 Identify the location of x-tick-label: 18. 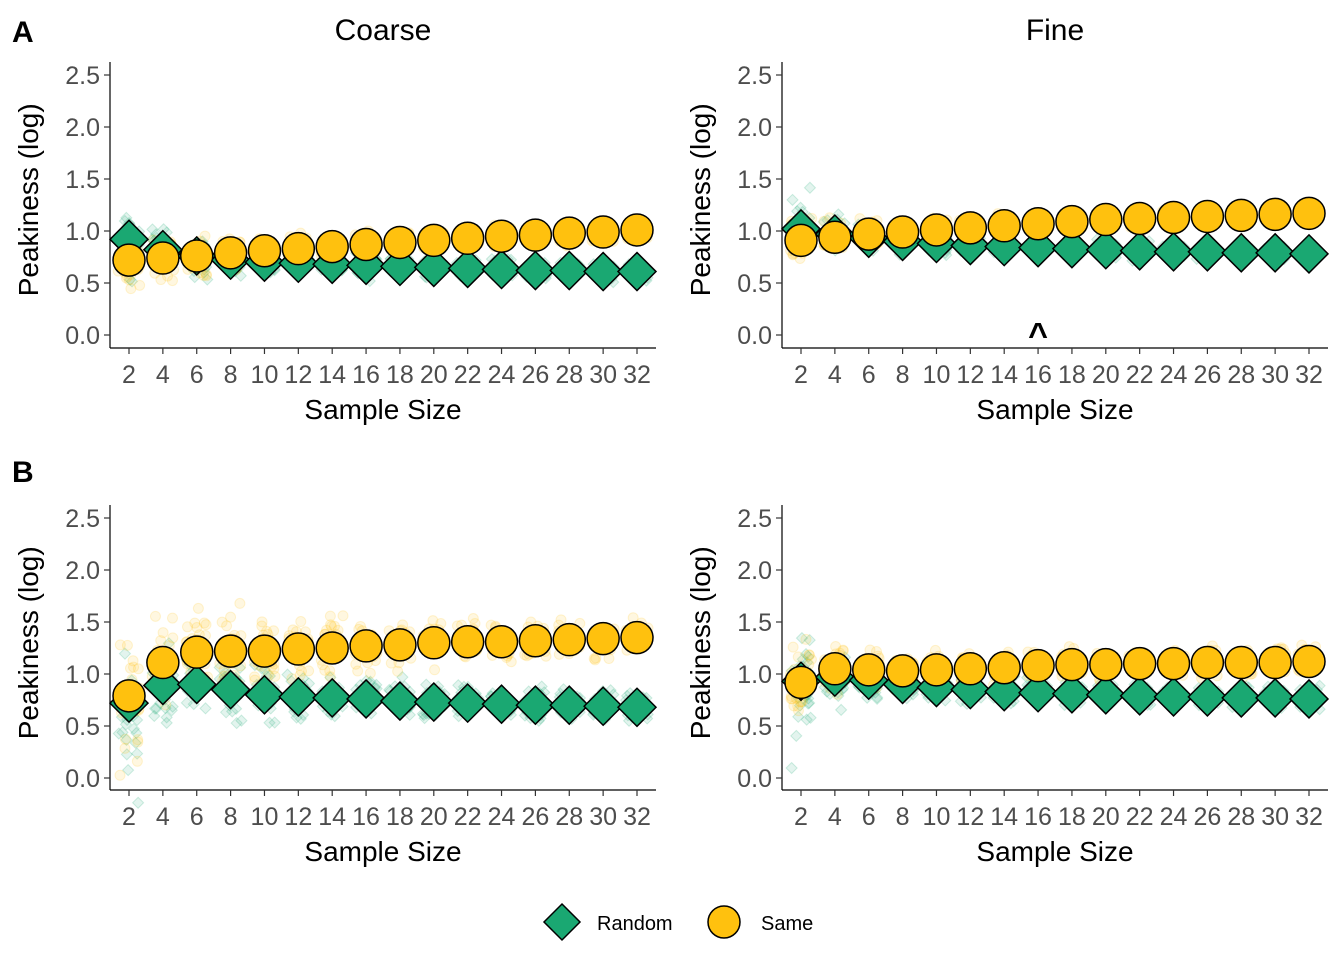
(400, 817).